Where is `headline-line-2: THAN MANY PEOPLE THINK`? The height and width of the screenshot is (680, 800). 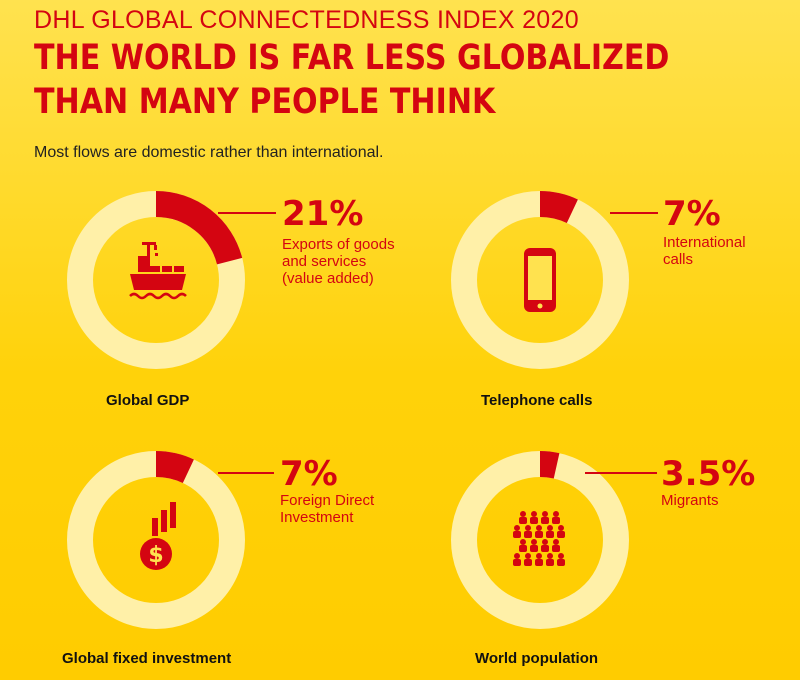 headline-line-2: THAN MANY PEOPLE THINK is located at coordinates (265, 102).